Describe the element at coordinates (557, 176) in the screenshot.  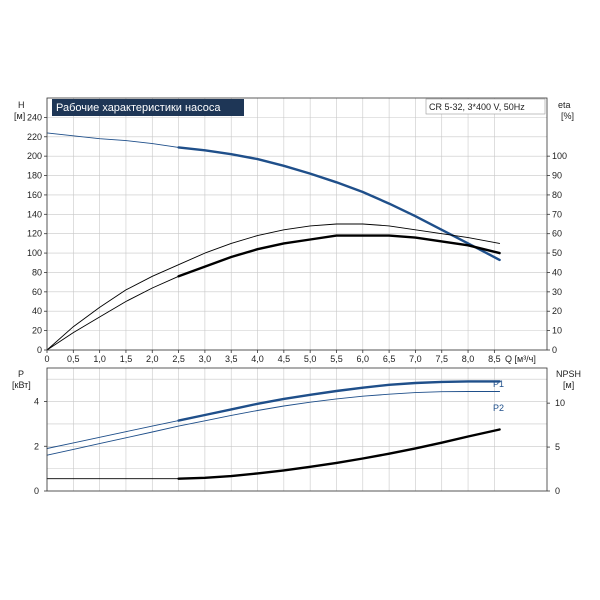
I see `eta-tick-label: 90` at that location.